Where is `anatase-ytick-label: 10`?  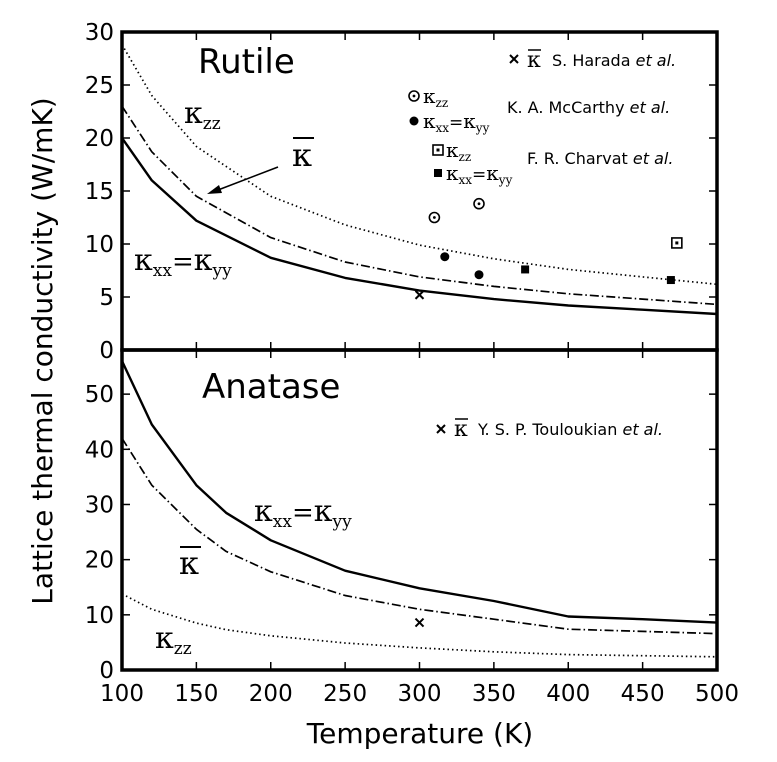
anatase-ytick-label: 10 is located at coordinates (99, 616).